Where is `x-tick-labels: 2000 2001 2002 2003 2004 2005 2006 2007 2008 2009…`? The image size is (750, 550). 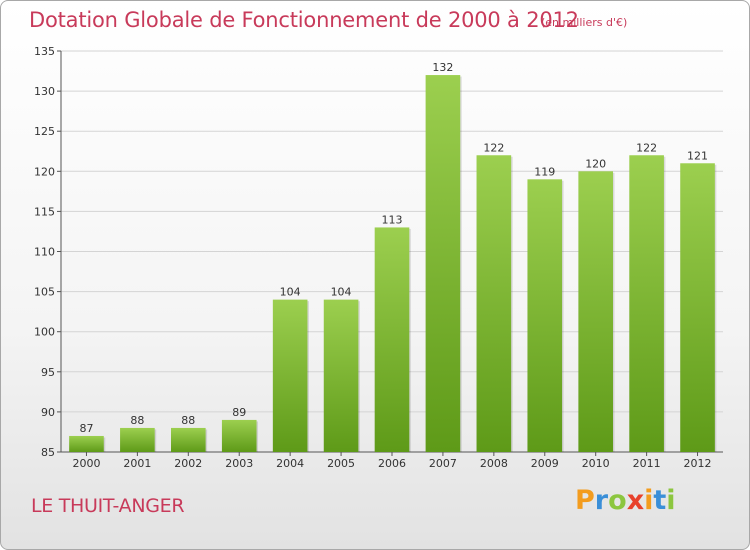
x-tick-labels: 2000 2001 2002 2003 2004 2005 2006 2007 2008 2009… is located at coordinates (391, 463).